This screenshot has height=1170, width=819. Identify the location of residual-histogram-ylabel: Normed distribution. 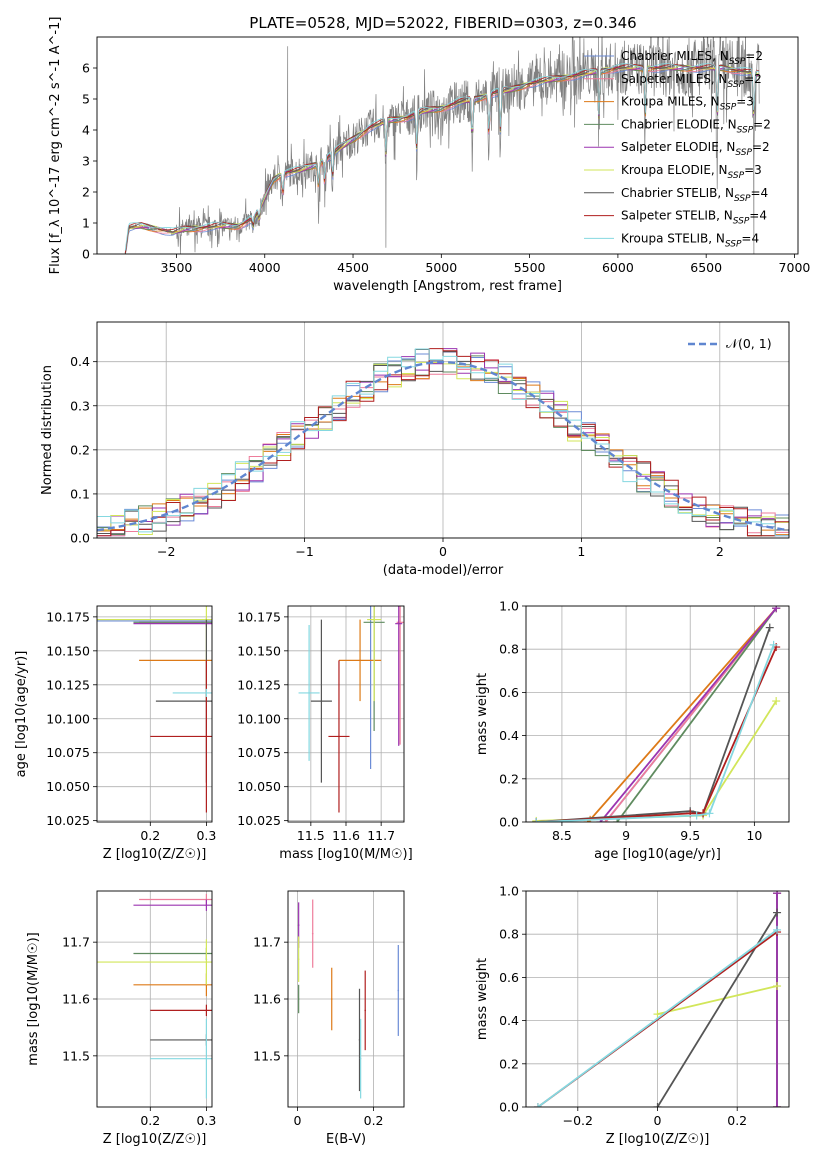
(47, 430).